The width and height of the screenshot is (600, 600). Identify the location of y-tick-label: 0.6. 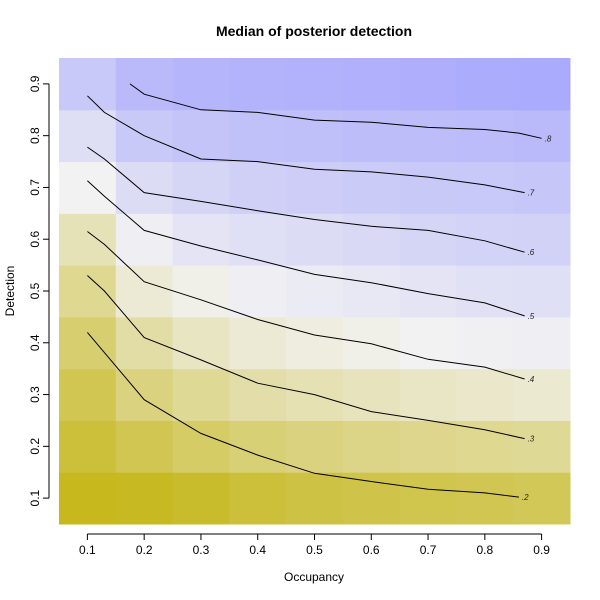
(35, 239).